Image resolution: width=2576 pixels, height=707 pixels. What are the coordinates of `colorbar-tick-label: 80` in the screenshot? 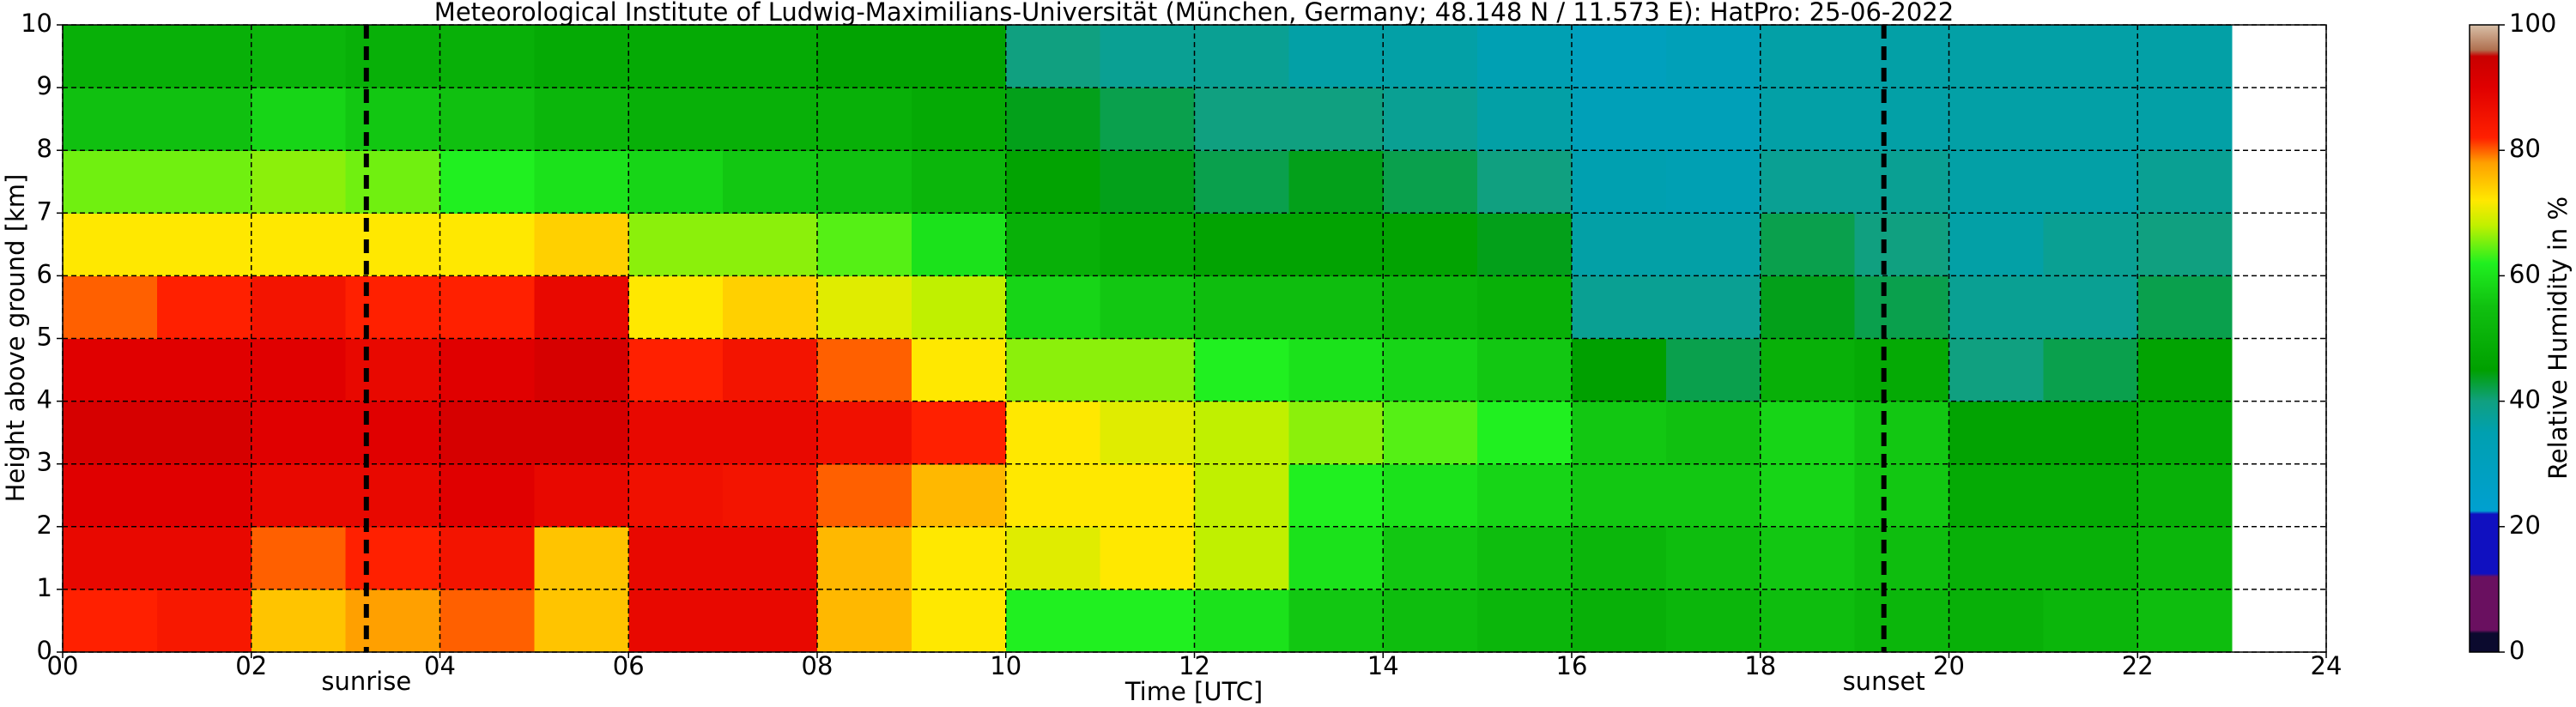 It's located at (2525, 148).